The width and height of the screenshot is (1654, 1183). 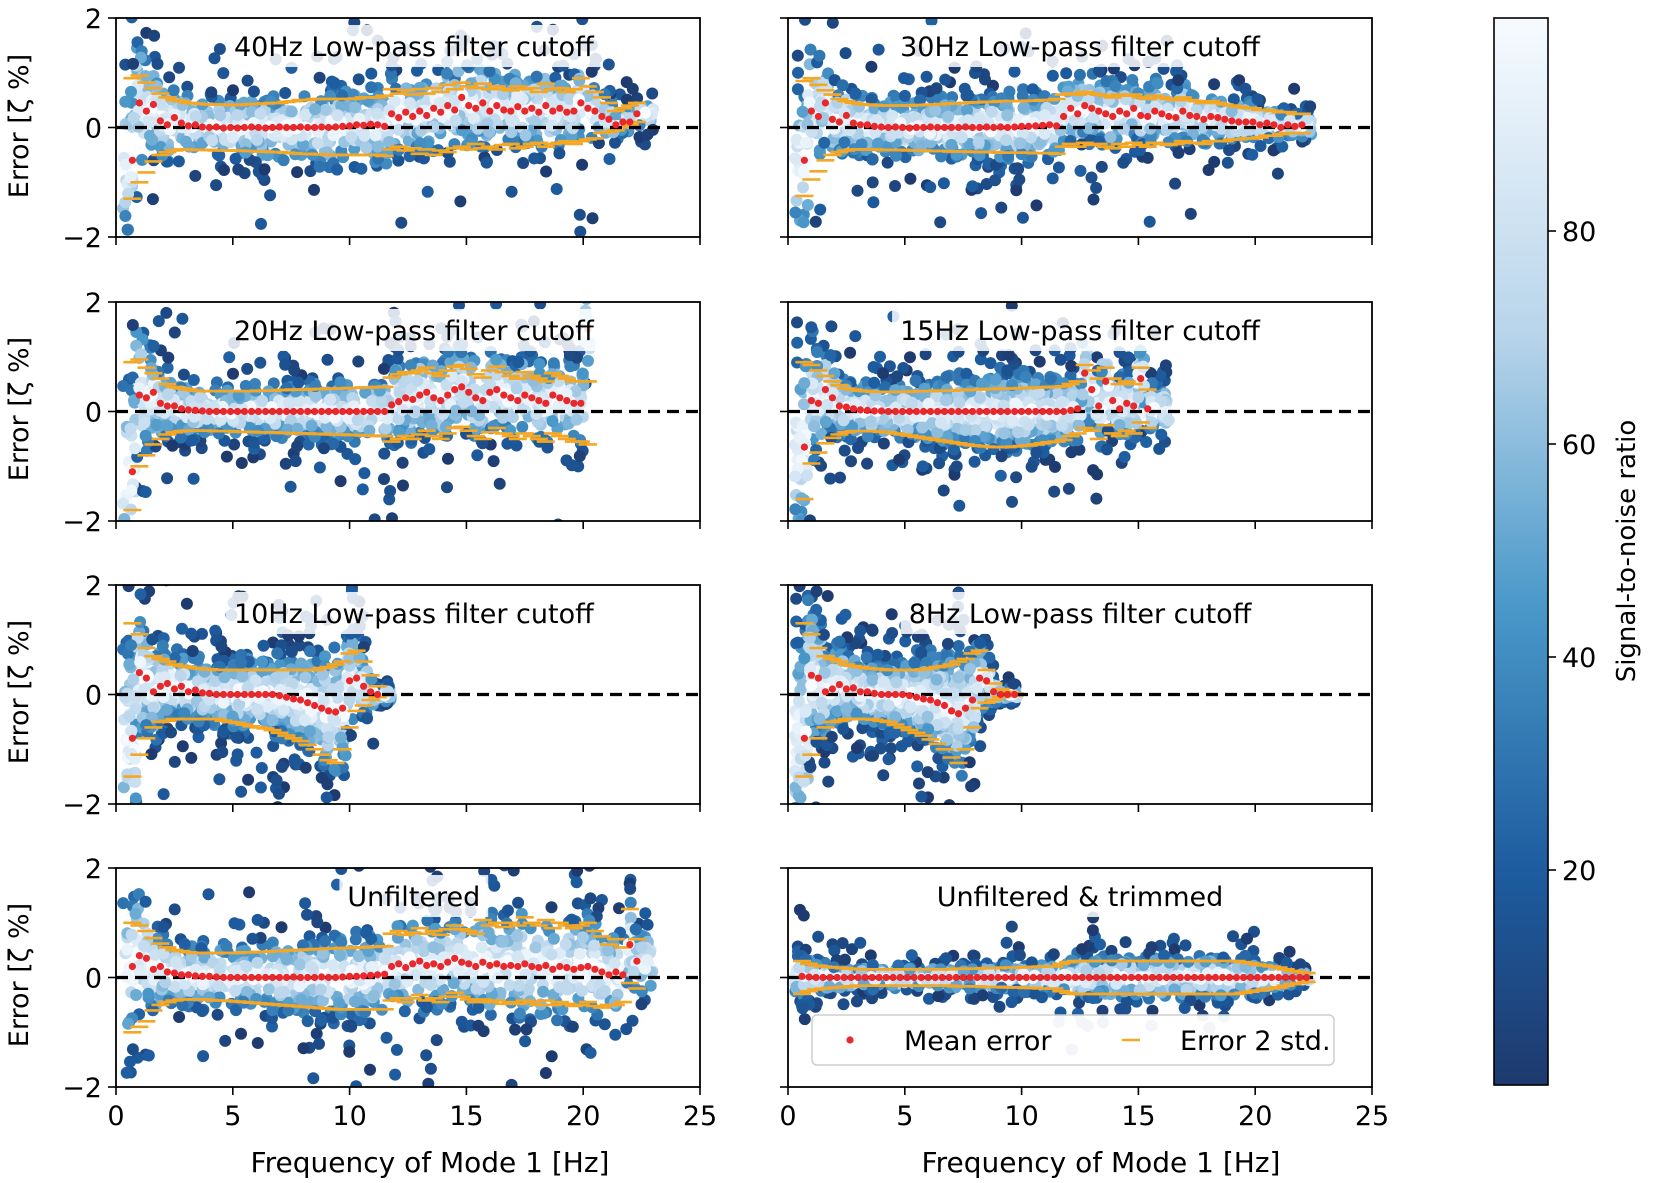 What do you see at coordinates (82, 238) in the screenshot?
I see `y-tick-label: −2` at bounding box center [82, 238].